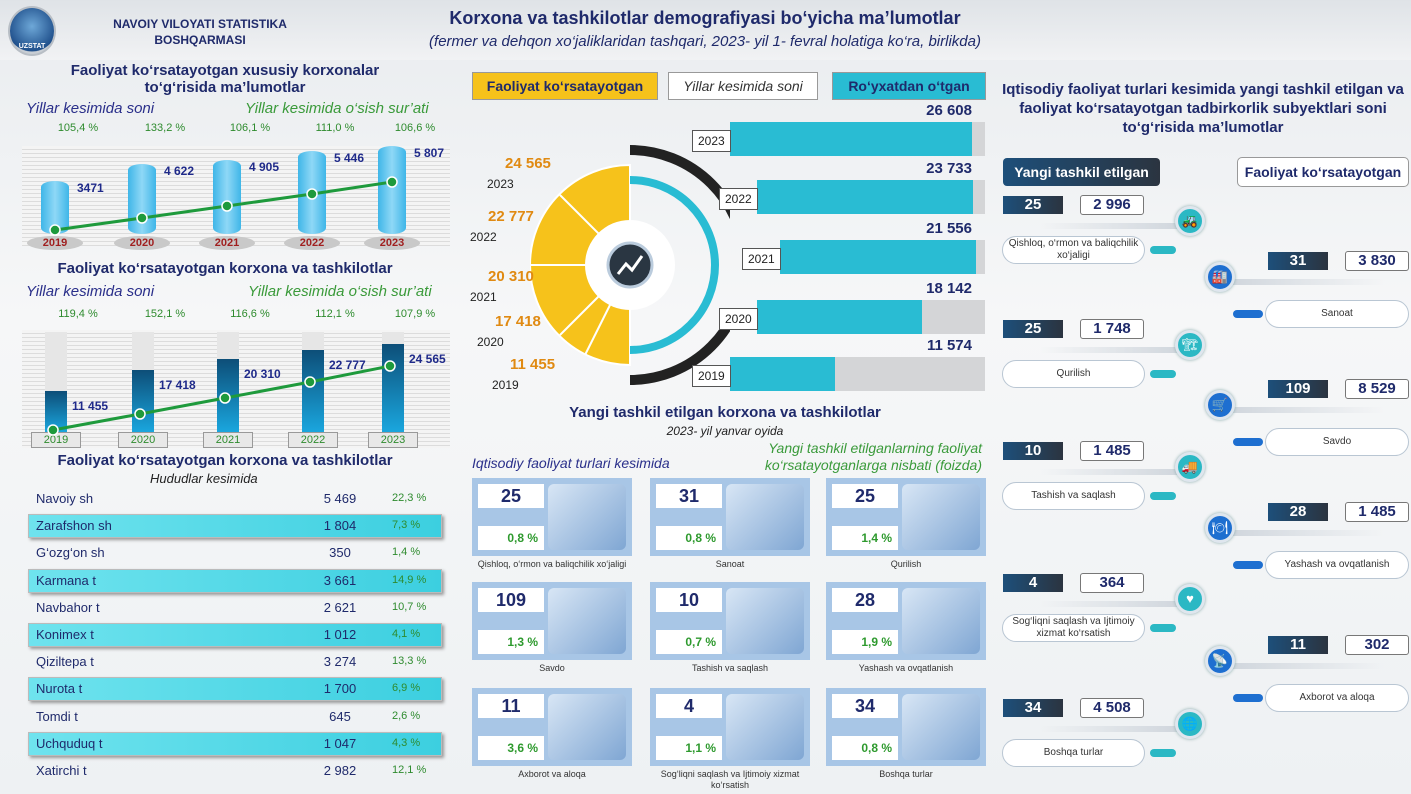 This screenshot has height=794, width=1411. What do you see at coordinates (505, 385) in the screenshot?
I see `active-year: 2019` at bounding box center [505, 385].